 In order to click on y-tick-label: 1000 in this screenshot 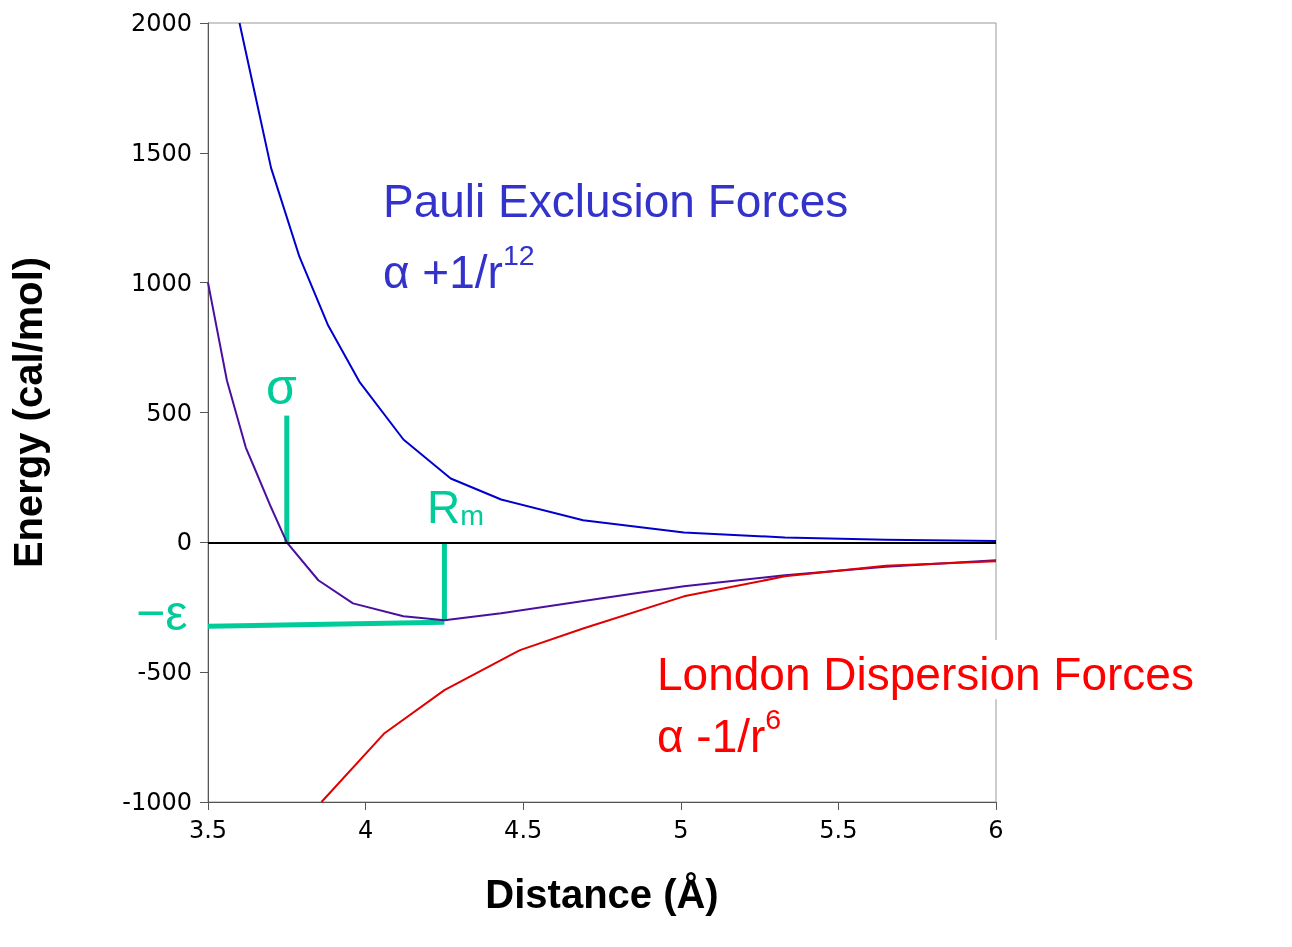, I will do `click(161, 282)`.